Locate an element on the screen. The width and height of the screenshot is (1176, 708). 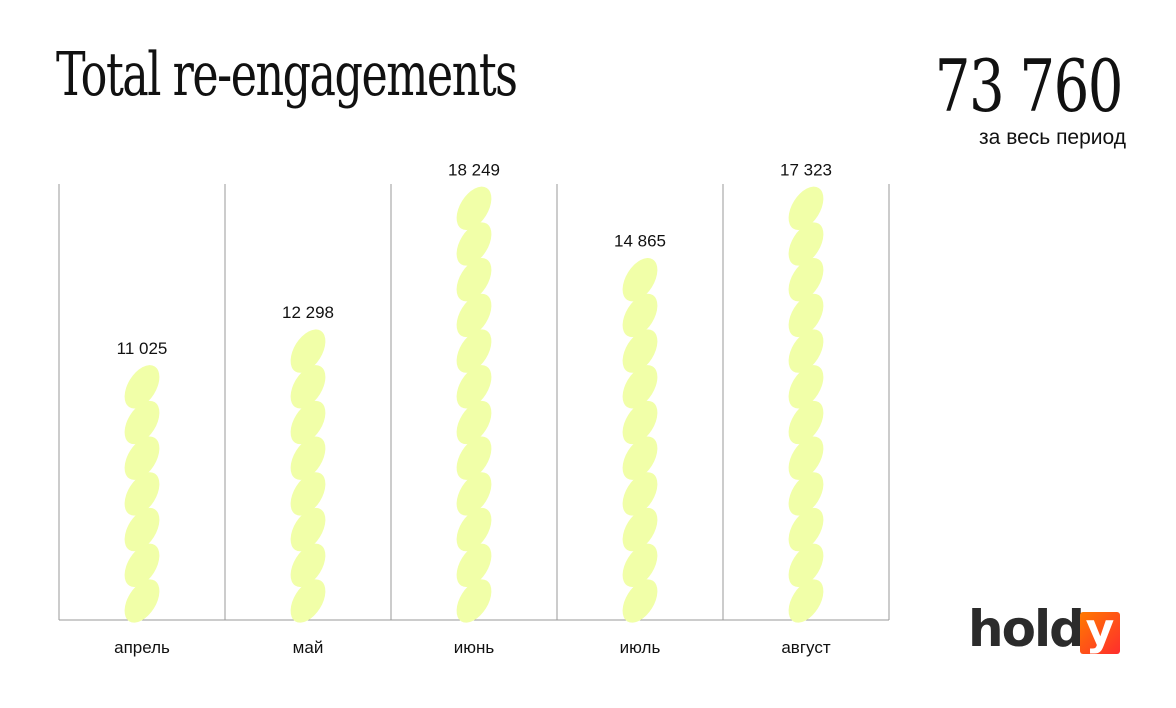
logo-letter: y is located at coordinates (1100, 629).